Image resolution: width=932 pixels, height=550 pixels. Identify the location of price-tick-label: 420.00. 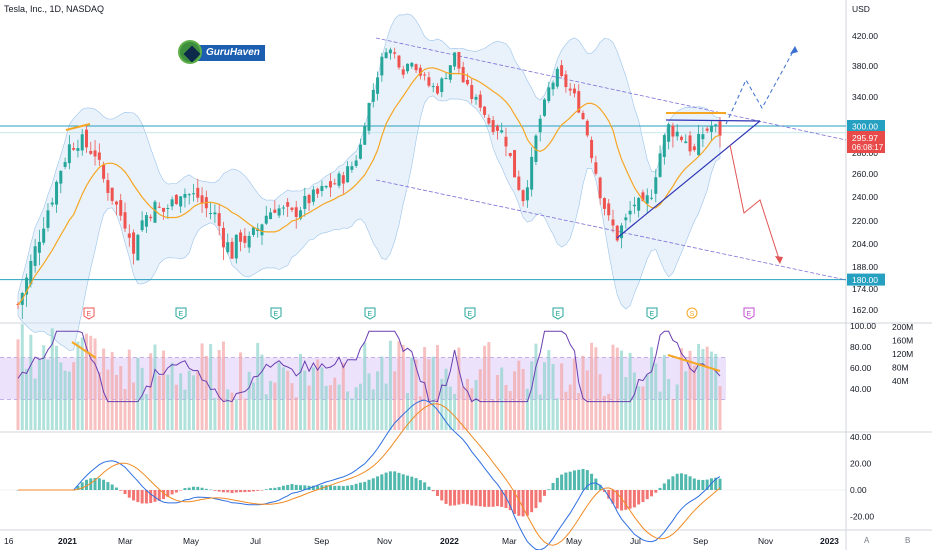
(865, 36).